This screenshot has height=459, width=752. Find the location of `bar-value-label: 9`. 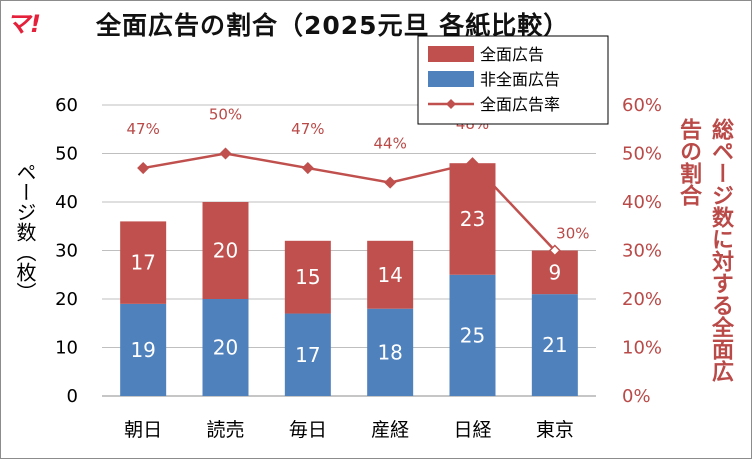

bar-value-label: 9 is located at coordinates (554, 272).